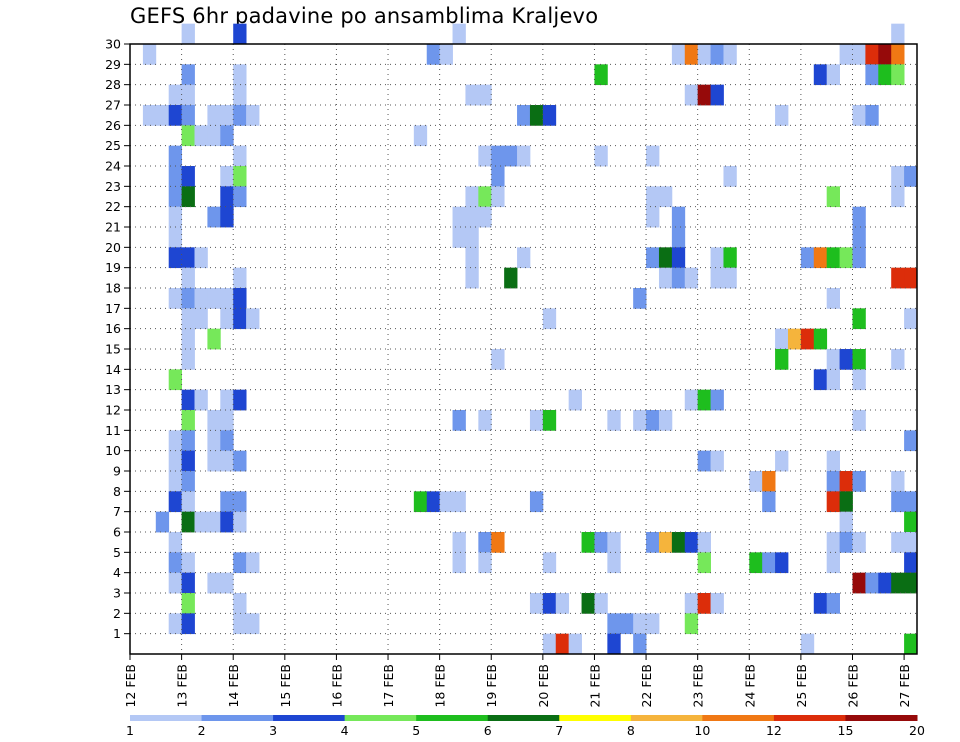 Image resolution: width=960 pixels, height=742 pixels. Describe the element at coordinates (113, 288) in the screenshot. I see `y-tick-label: 18` at that location.